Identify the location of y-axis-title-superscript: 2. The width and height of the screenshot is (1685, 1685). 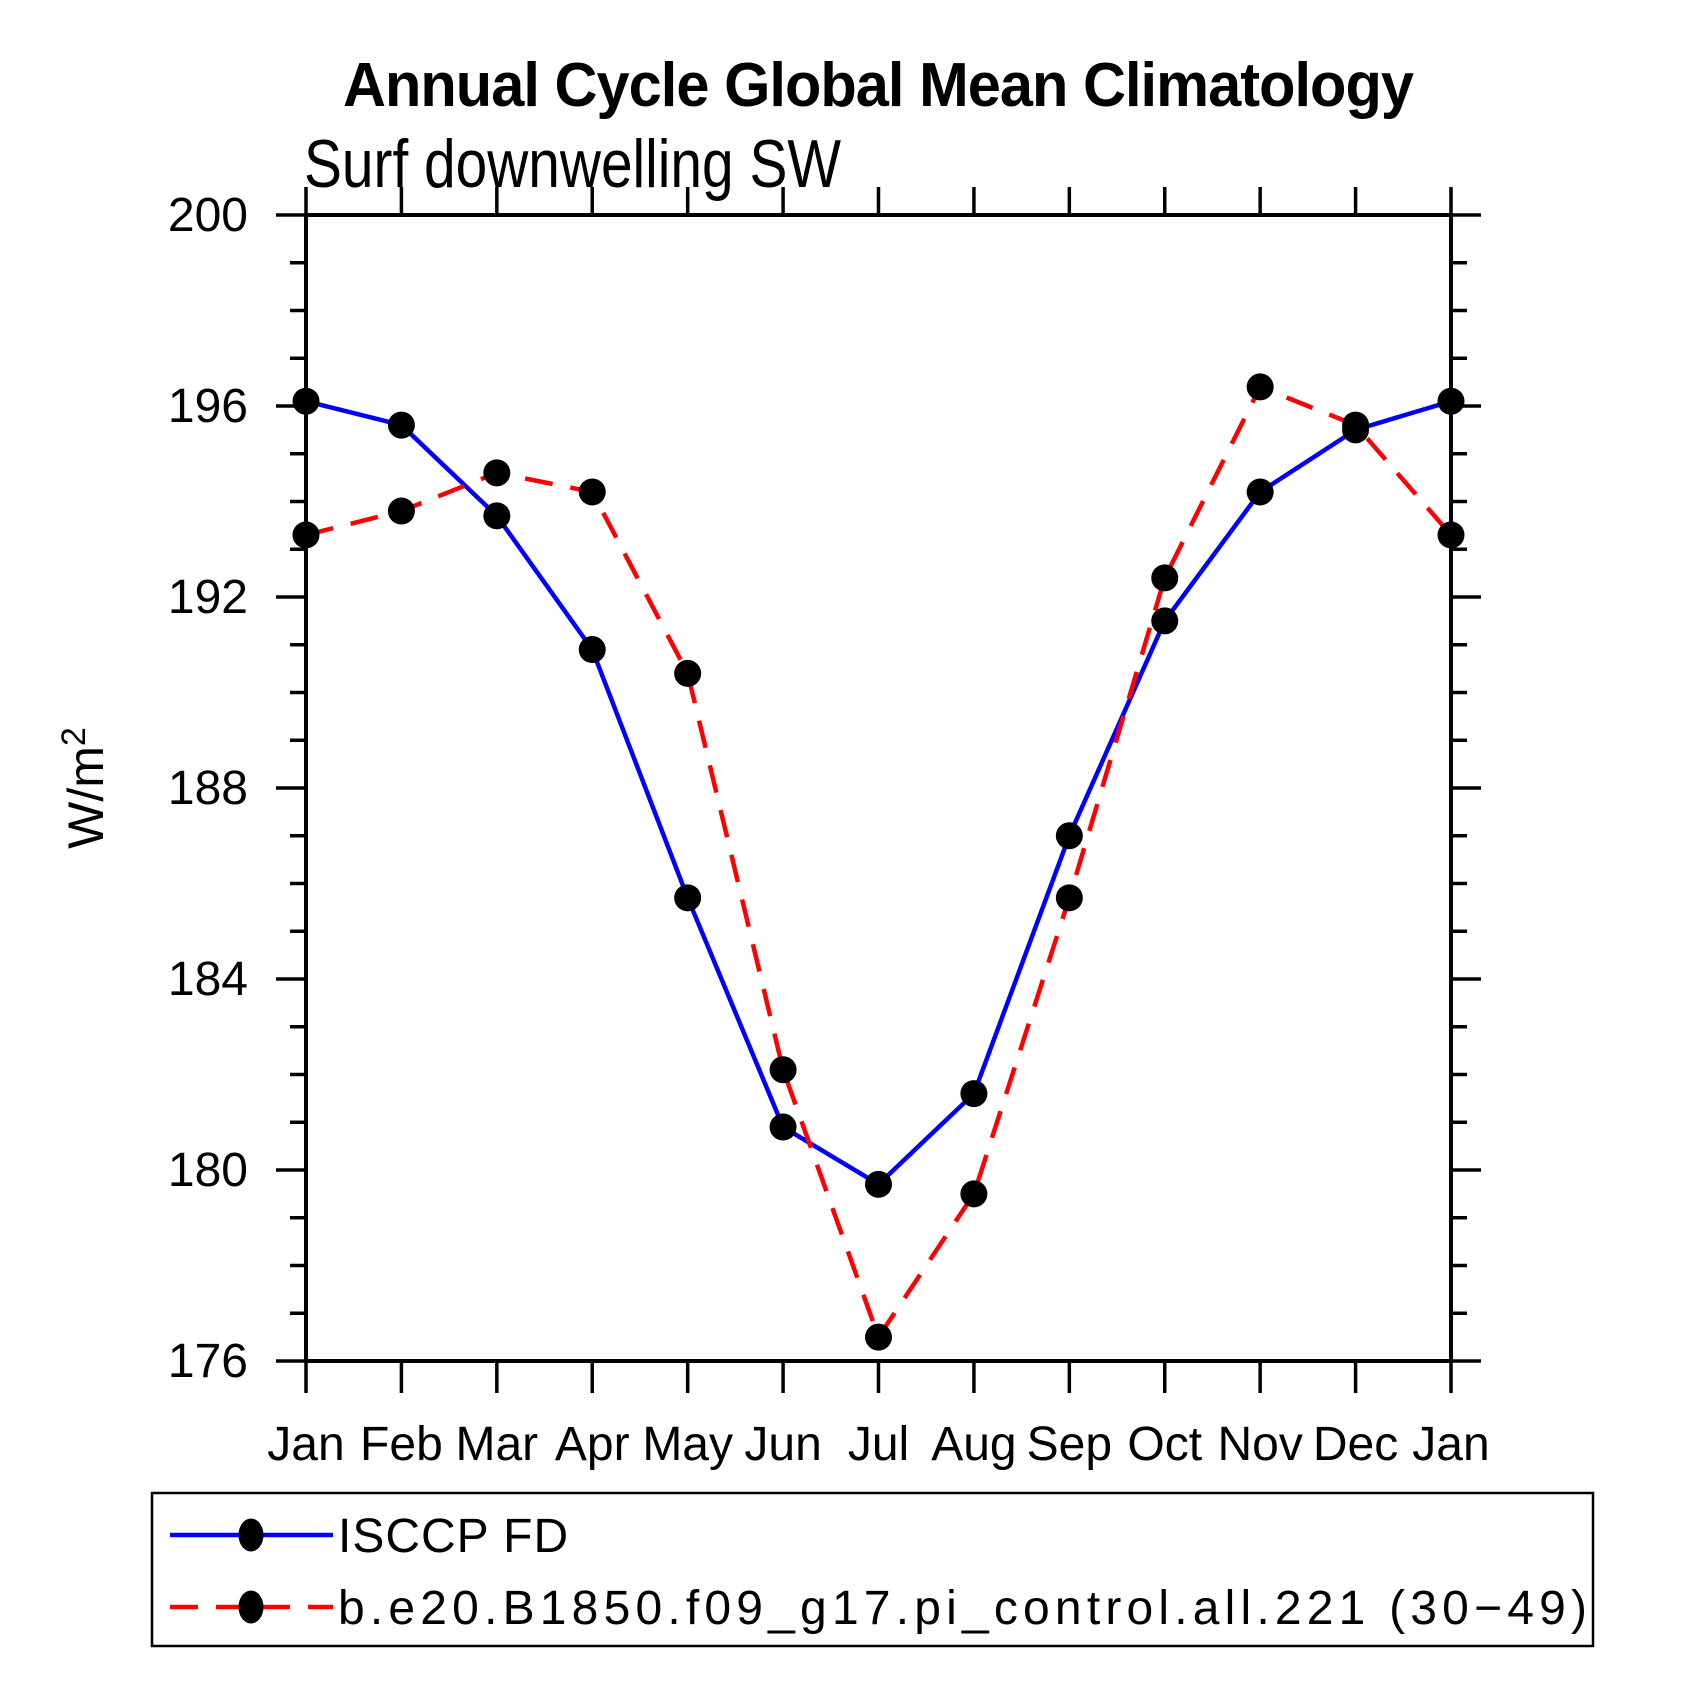
(74, 736).